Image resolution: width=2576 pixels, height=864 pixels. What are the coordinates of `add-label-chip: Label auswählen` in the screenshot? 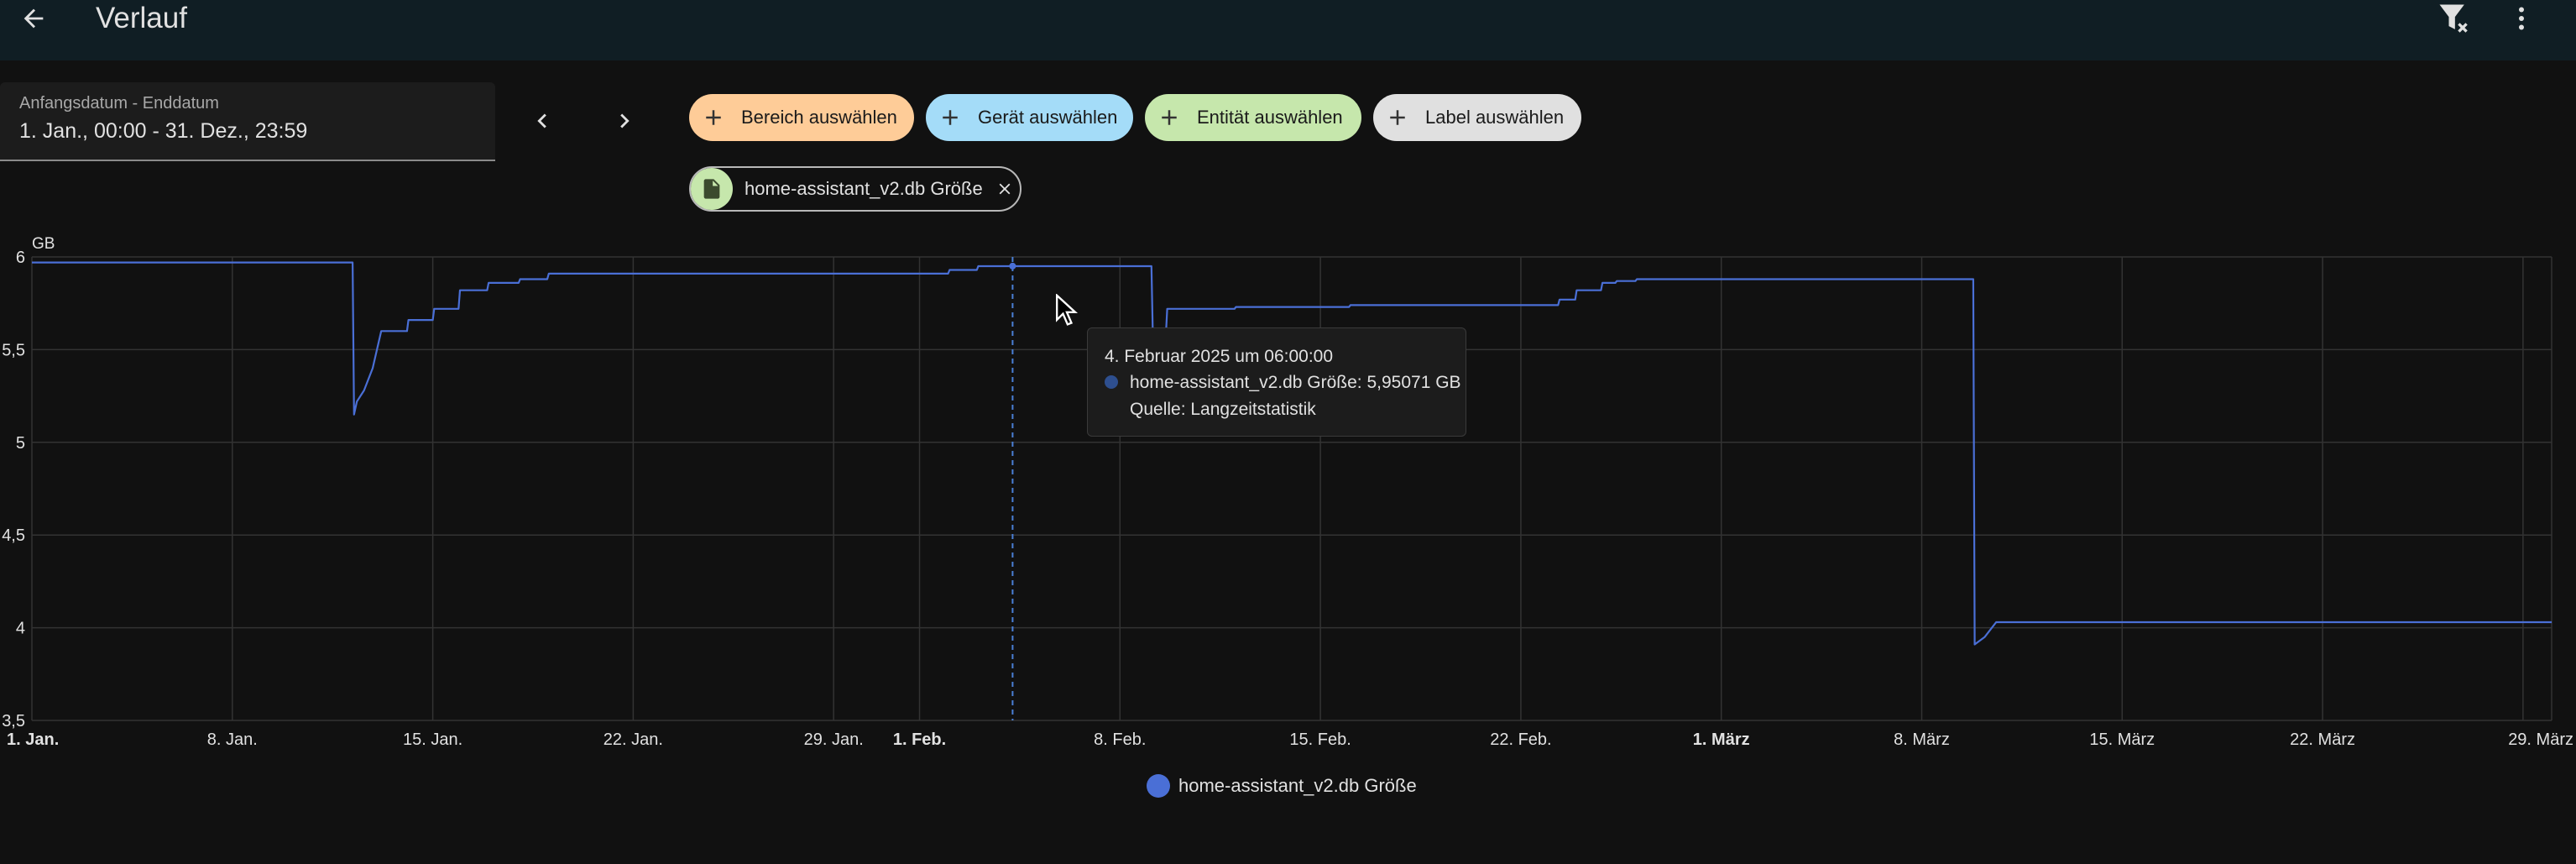 It's located at (1477, 117).